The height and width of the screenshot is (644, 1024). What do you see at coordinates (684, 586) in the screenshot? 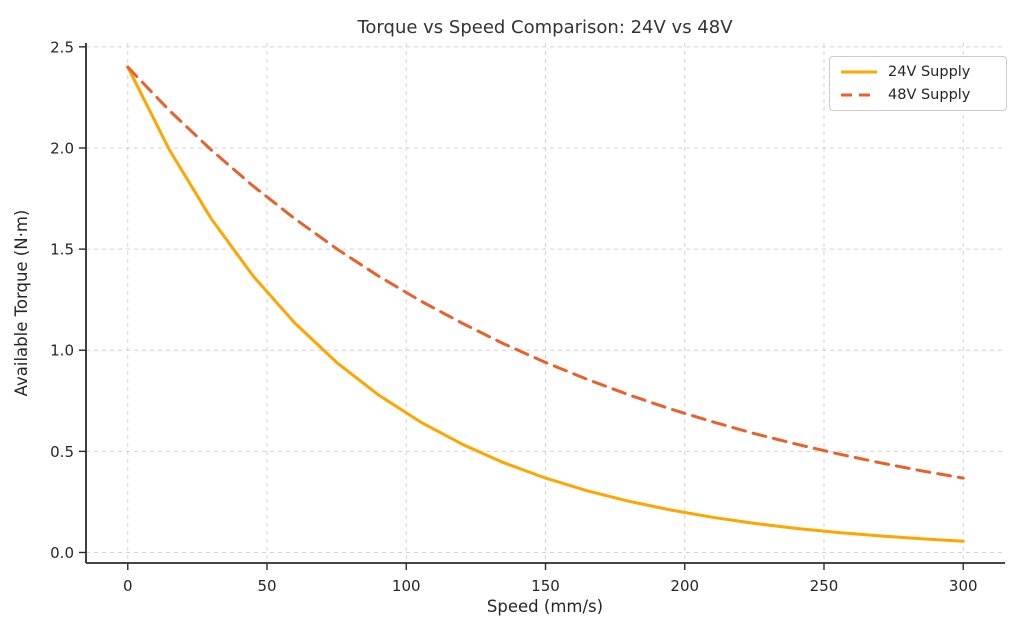
I see `x-tick-label: 200` at bounding box center [684, 586].